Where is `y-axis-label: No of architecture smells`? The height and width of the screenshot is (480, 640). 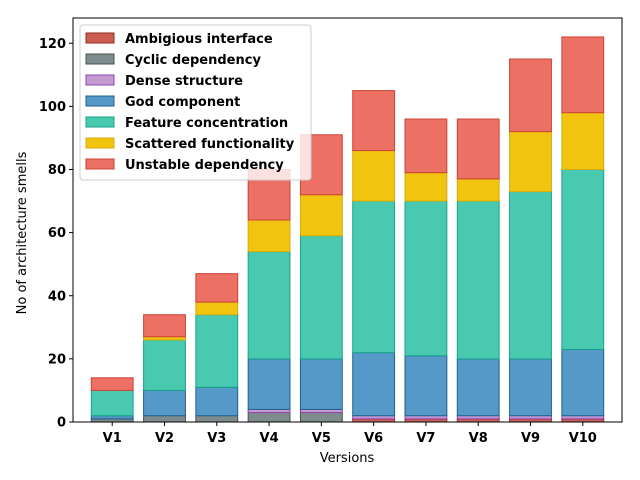 y-axis-label: No of architecture smells is located at coordinates (22, 232).